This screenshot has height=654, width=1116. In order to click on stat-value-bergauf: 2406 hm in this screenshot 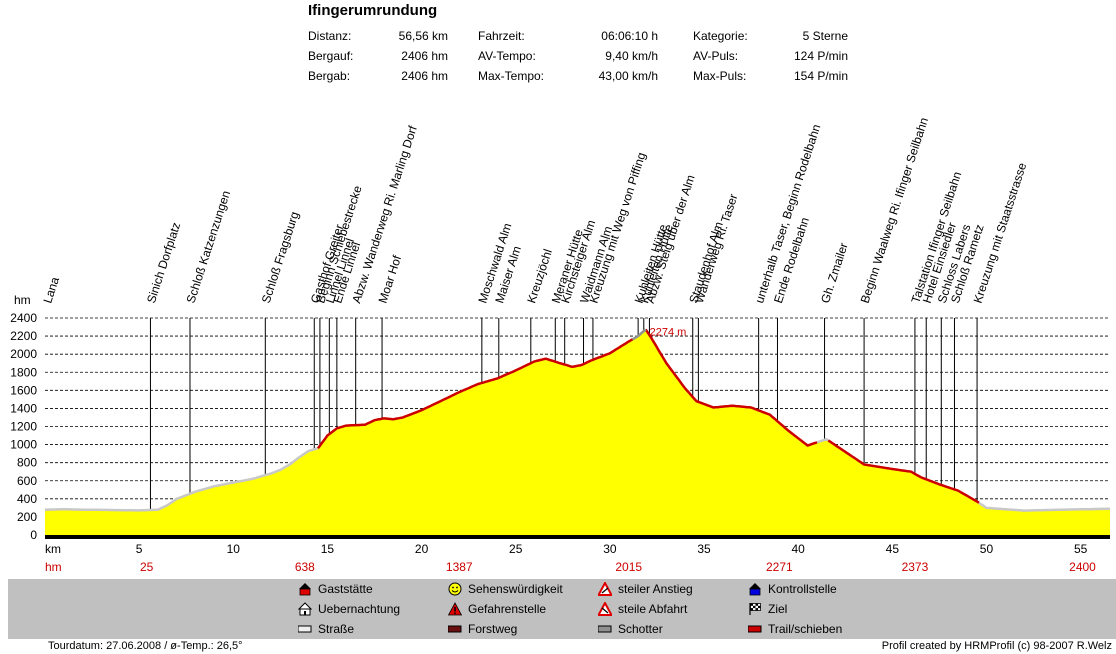, I will do `click(424, 56)`.